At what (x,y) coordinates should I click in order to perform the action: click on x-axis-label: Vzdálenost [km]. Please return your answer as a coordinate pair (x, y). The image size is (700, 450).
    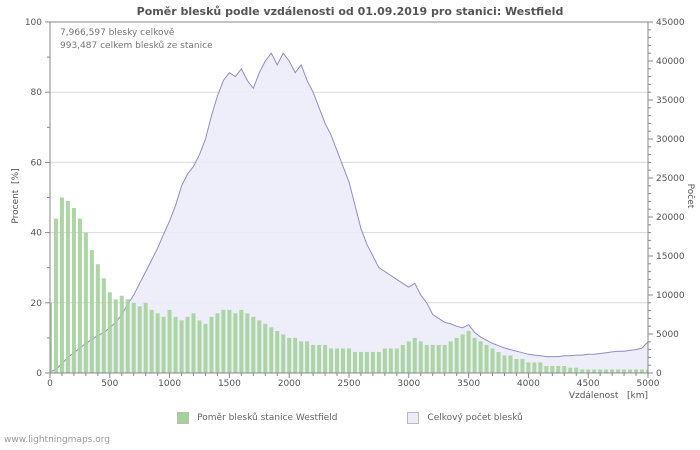
    Looking at the image, I should click on (608, 396).